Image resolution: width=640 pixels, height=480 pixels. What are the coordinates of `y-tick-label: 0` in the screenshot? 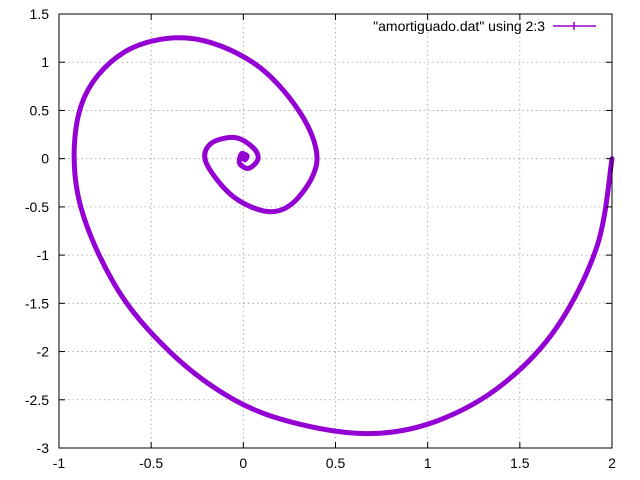 It's located at (45, 159).